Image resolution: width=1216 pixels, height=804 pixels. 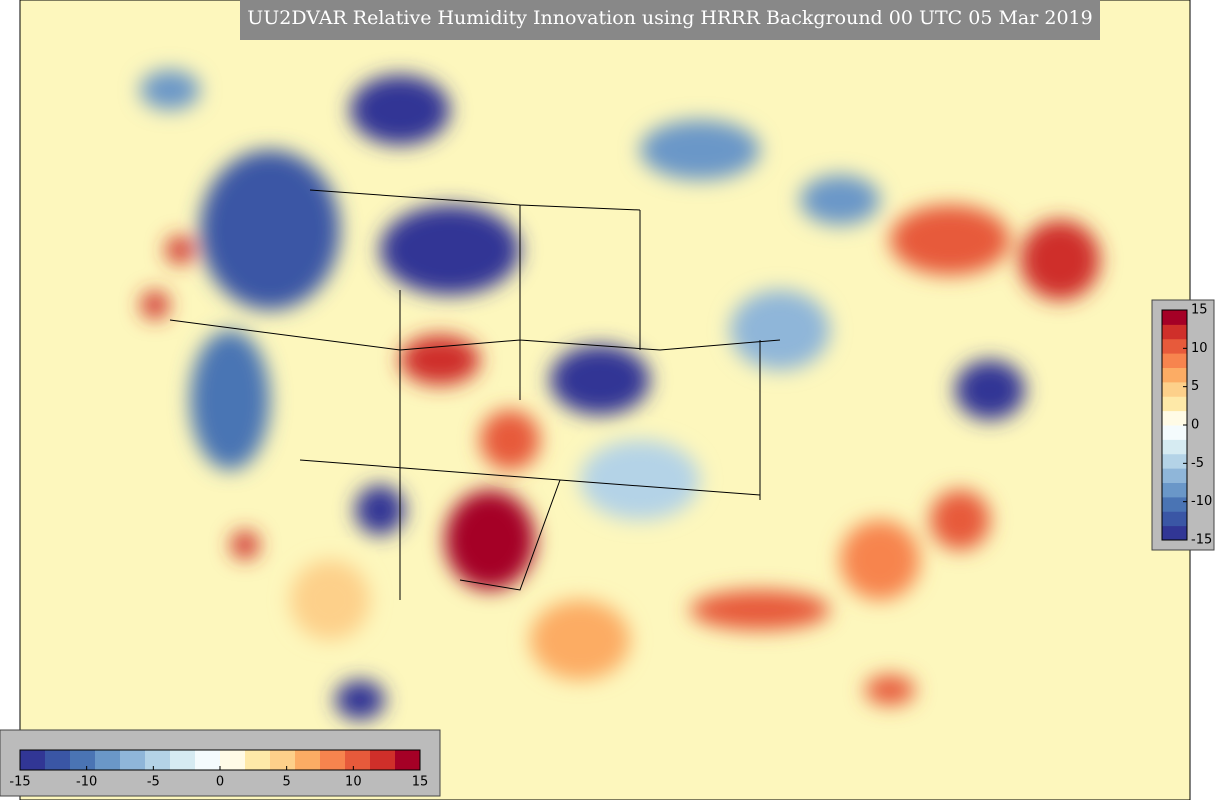 I want to click on title-box, so click(x=670, y=20).